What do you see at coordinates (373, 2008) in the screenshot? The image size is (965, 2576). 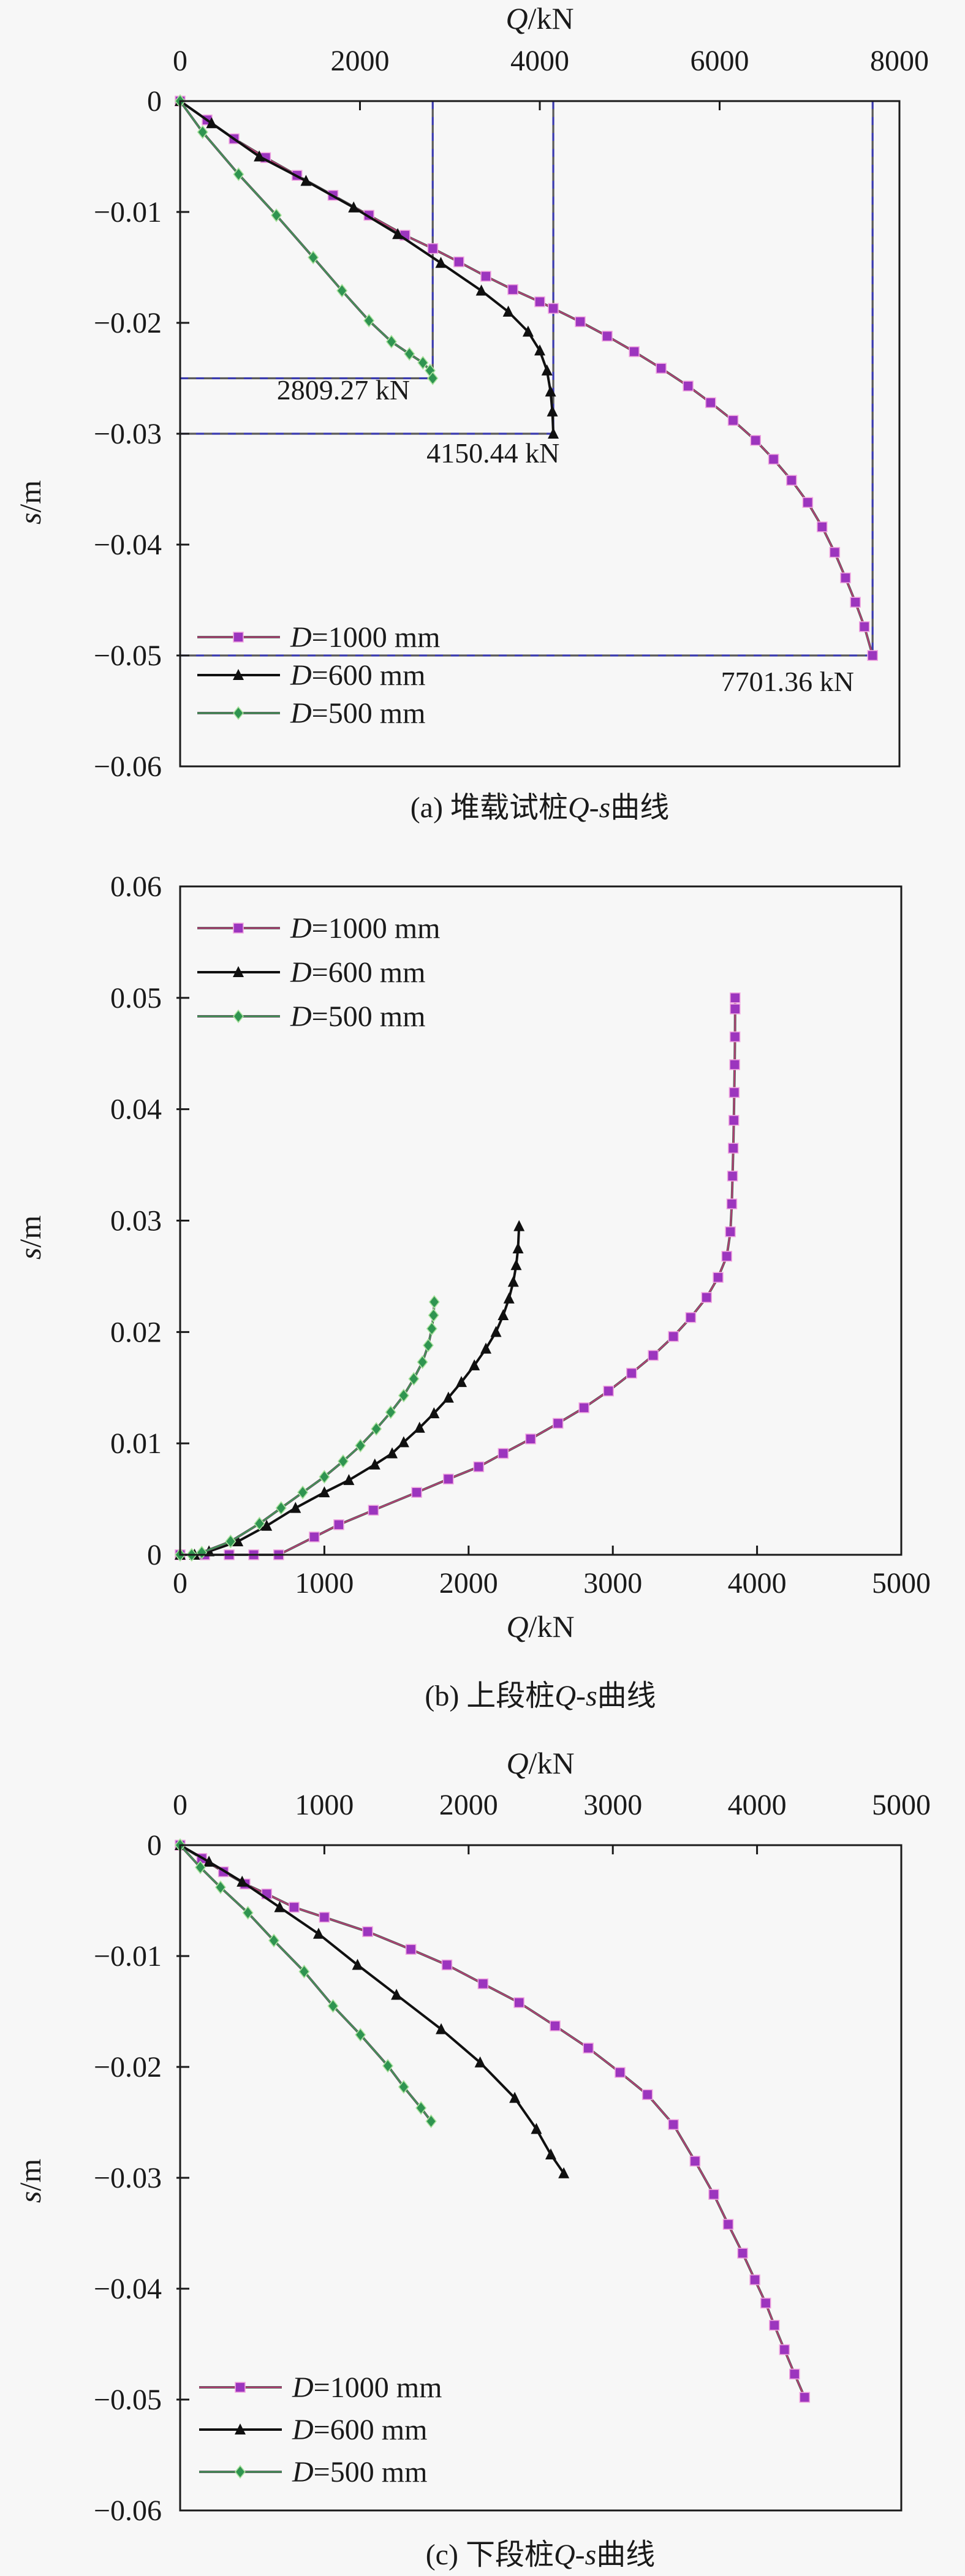 I see `series-D=600-mm` at bounding box center [373, 2008].